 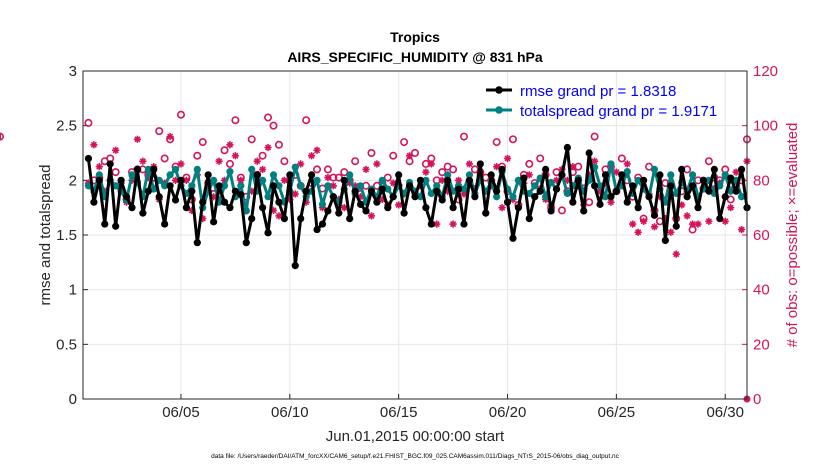 What do you see at coordinates (761, 180) in the screenshot?
I see `y-right-tick-label: 80` at bounding box center [761, 180].